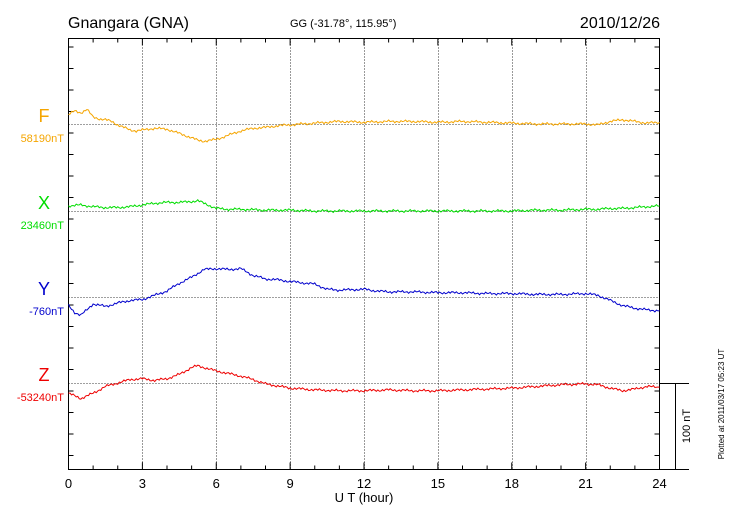 This screenshot has width=730, height=520. What do you see at coordinates (659, 483) in the screenshot?
I see `x-tick-label: 24` at bounding box center [659, 483].